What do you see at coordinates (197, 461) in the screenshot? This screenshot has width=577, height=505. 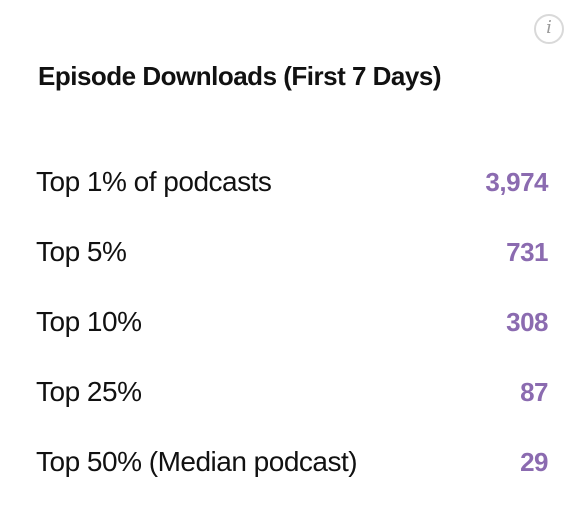 I see `stat-label: Top 50% (Median podcast)` at bounding box center [197, 461].